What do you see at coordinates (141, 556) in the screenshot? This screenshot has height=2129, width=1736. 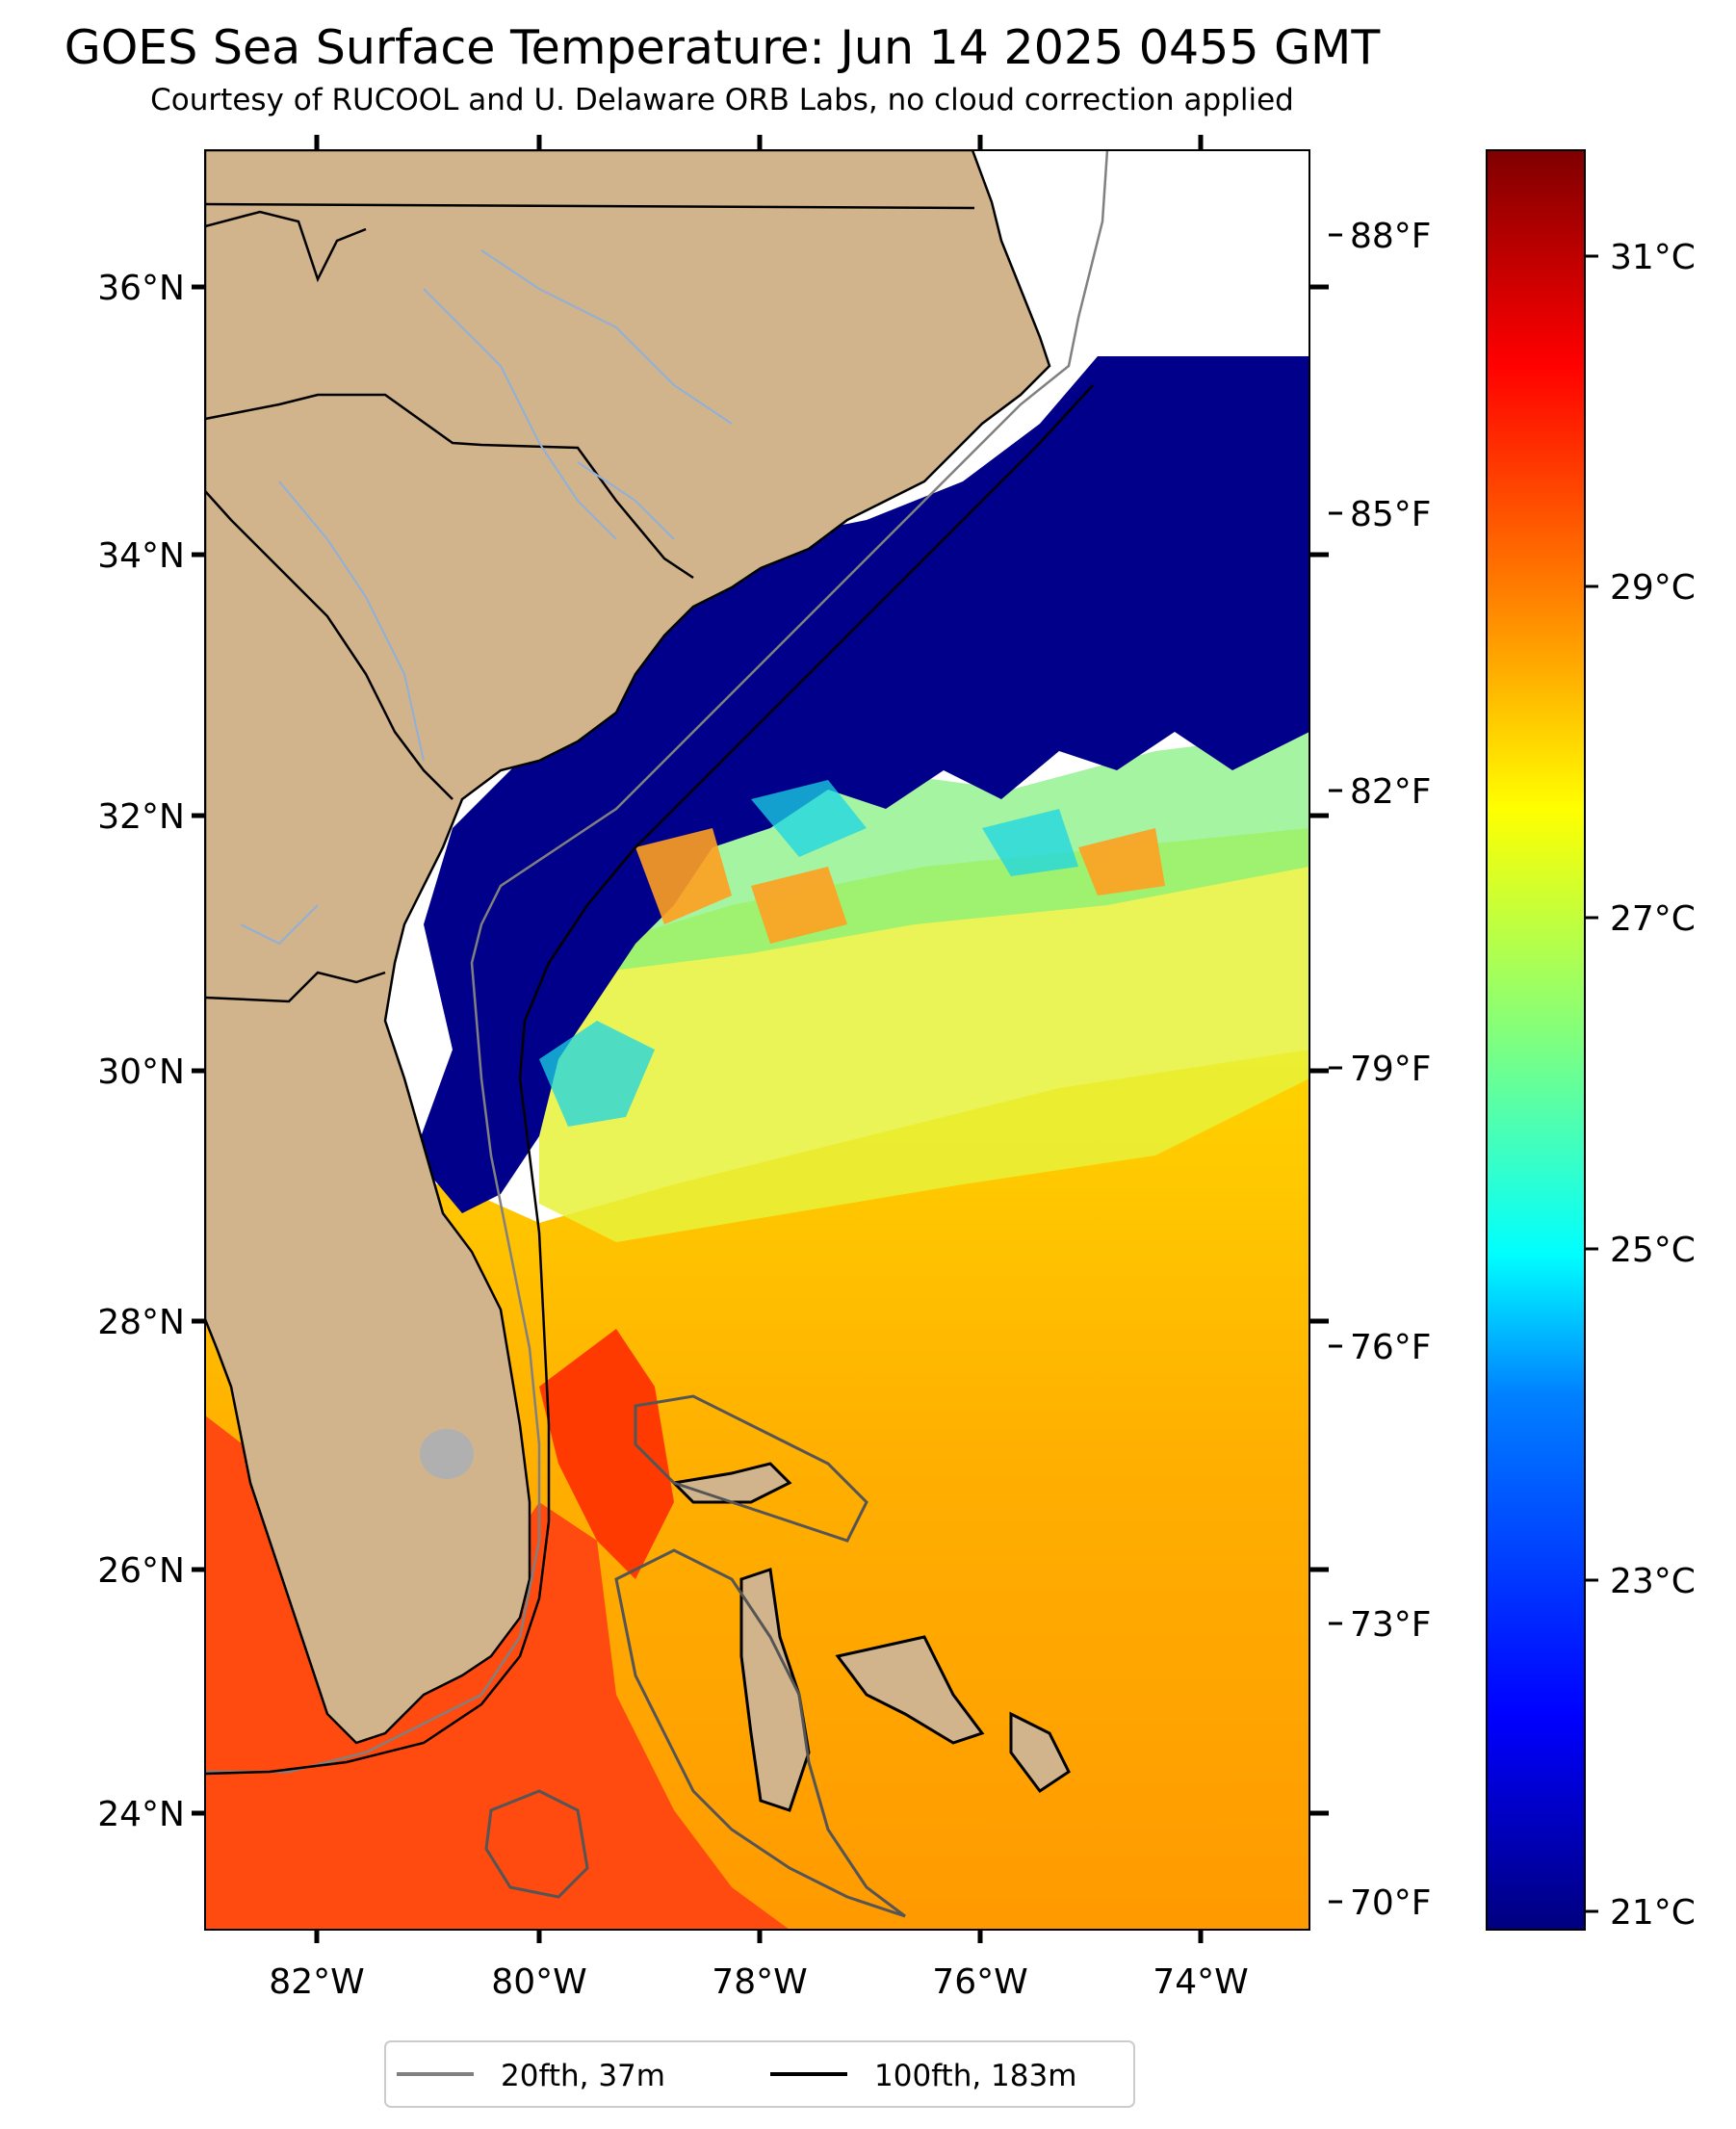 I see `lat-tick-label: 34°N` at bounding box center [141, 556].